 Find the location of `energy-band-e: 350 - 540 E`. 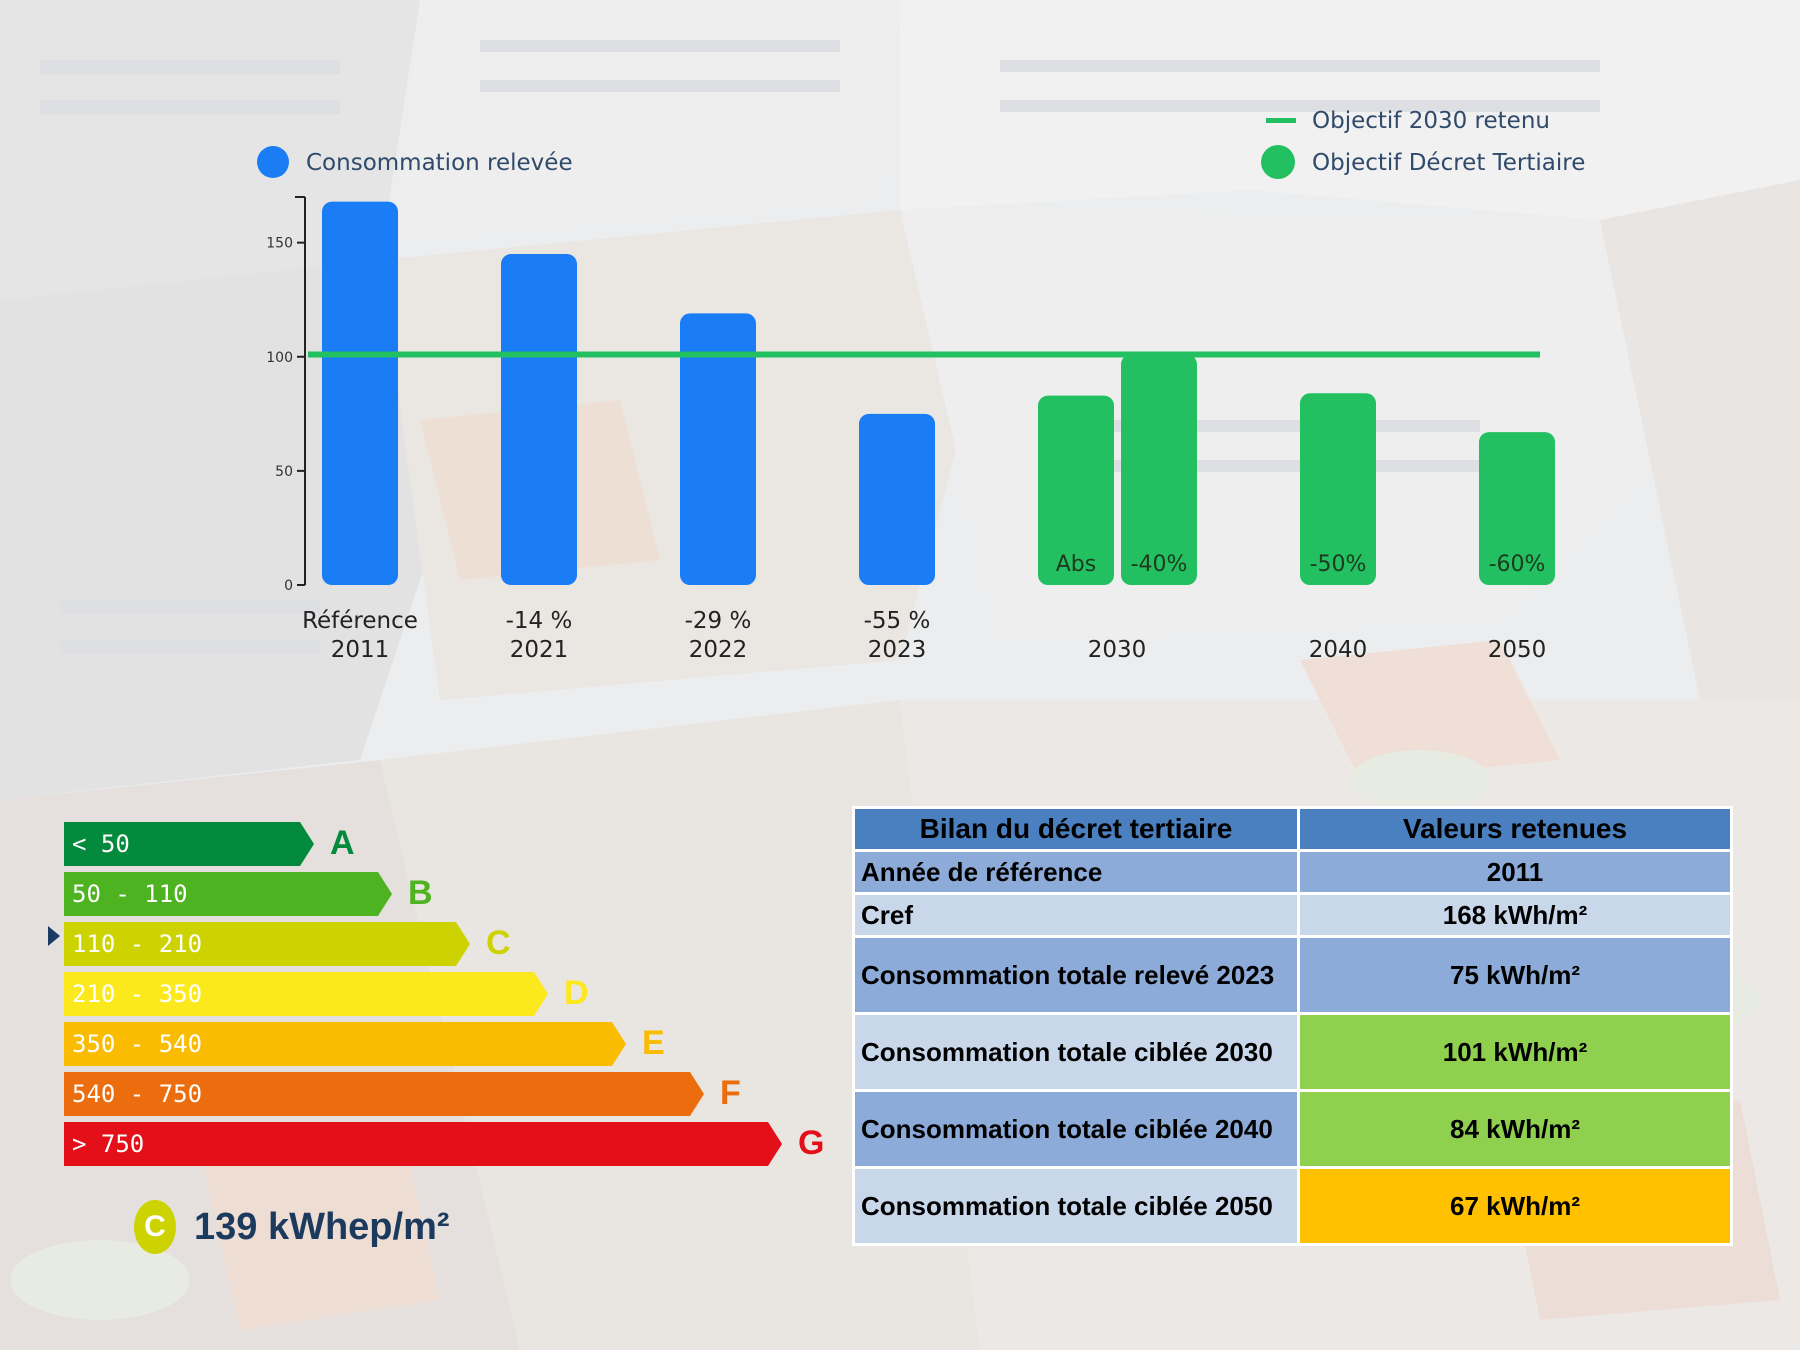

energy-band-e: 350 - 540 E is located at coordinates (370, 1044).